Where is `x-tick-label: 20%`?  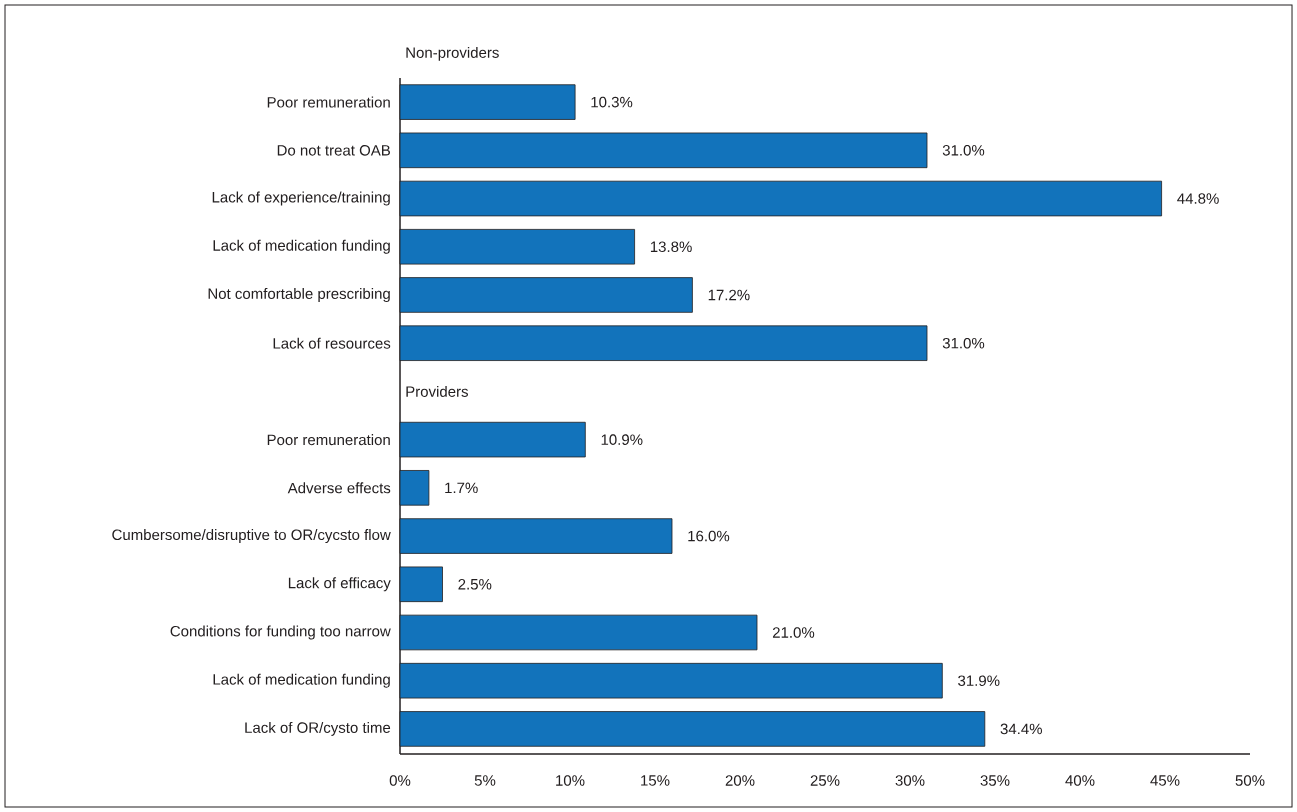 x-tick-label: 20% is located at coordinates (740, 780).